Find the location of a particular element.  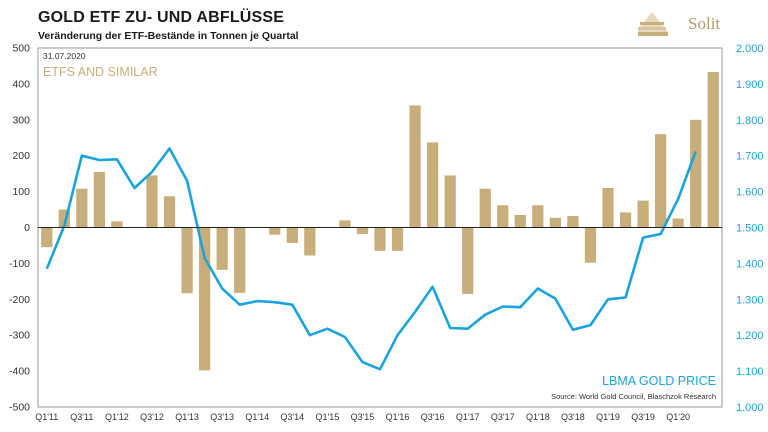

bar-Q3'17 is located at coordinates (503, 216).